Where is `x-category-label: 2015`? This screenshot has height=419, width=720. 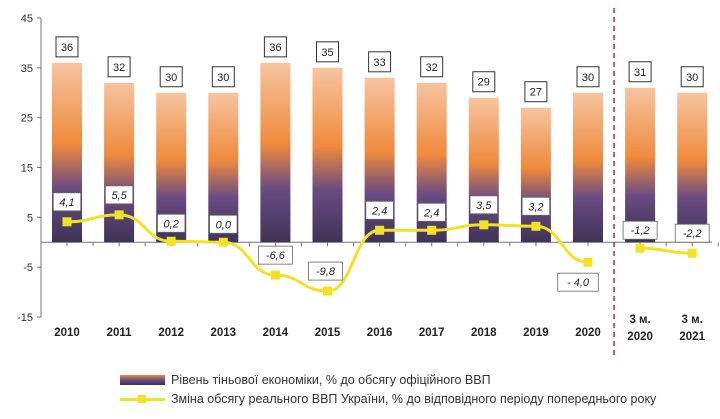
x-category-label: 2015 is located at coordinates (328, 333).